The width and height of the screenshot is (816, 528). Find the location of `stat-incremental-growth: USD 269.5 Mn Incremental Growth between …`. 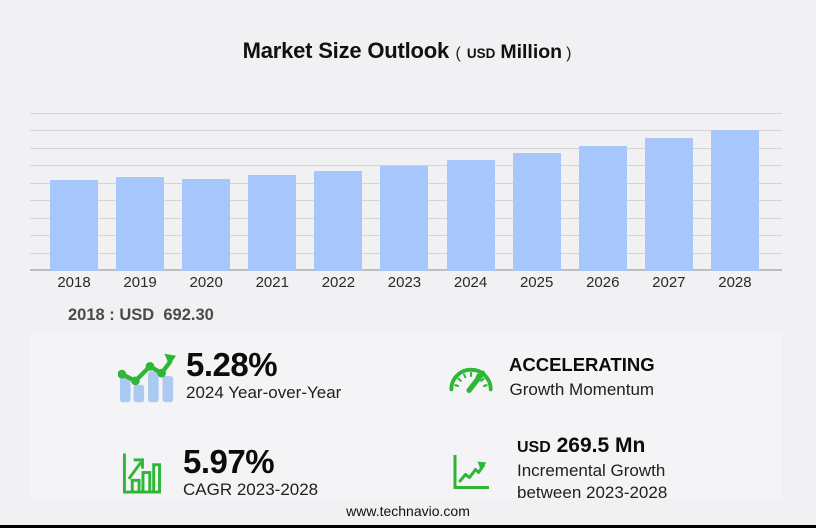

stat-incremental-growth: USD 269.5 Mn Incremental Growth between … is located at coordinates (559, 469).